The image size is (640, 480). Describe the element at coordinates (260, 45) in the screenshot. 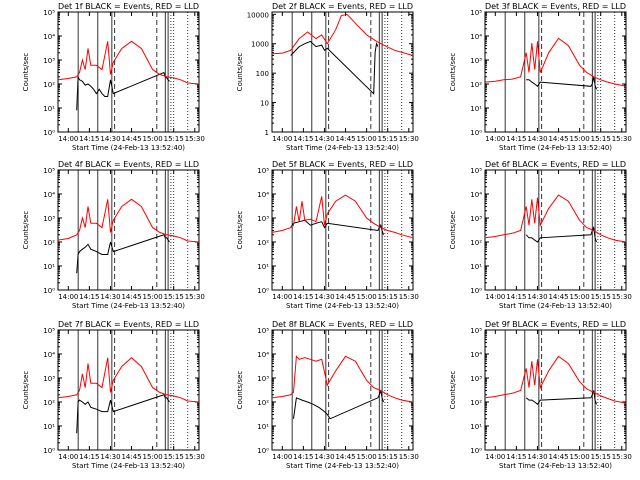

I see `y-tick-label: 1000` at that location.